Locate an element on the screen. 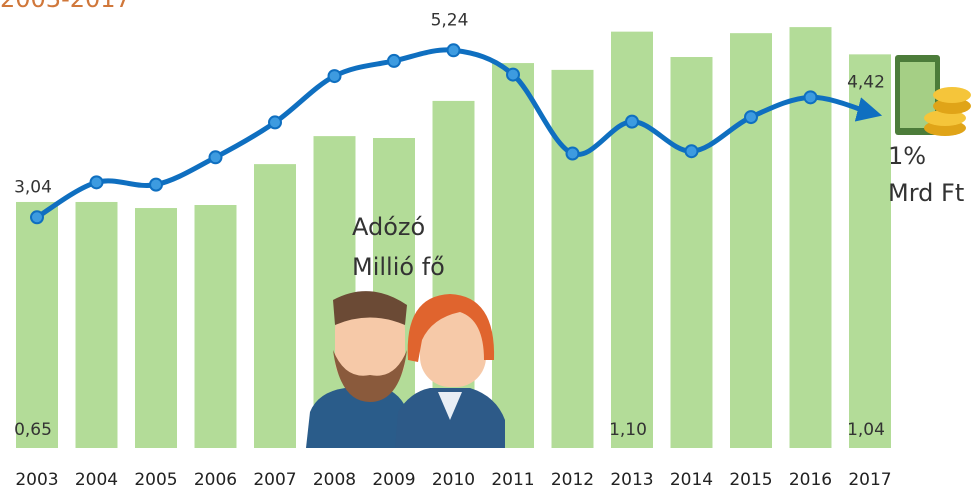 Image resolution: width=976 pixels, height=489 pixels. x-tick-label: 2006 is located at coordinates (215, 479).